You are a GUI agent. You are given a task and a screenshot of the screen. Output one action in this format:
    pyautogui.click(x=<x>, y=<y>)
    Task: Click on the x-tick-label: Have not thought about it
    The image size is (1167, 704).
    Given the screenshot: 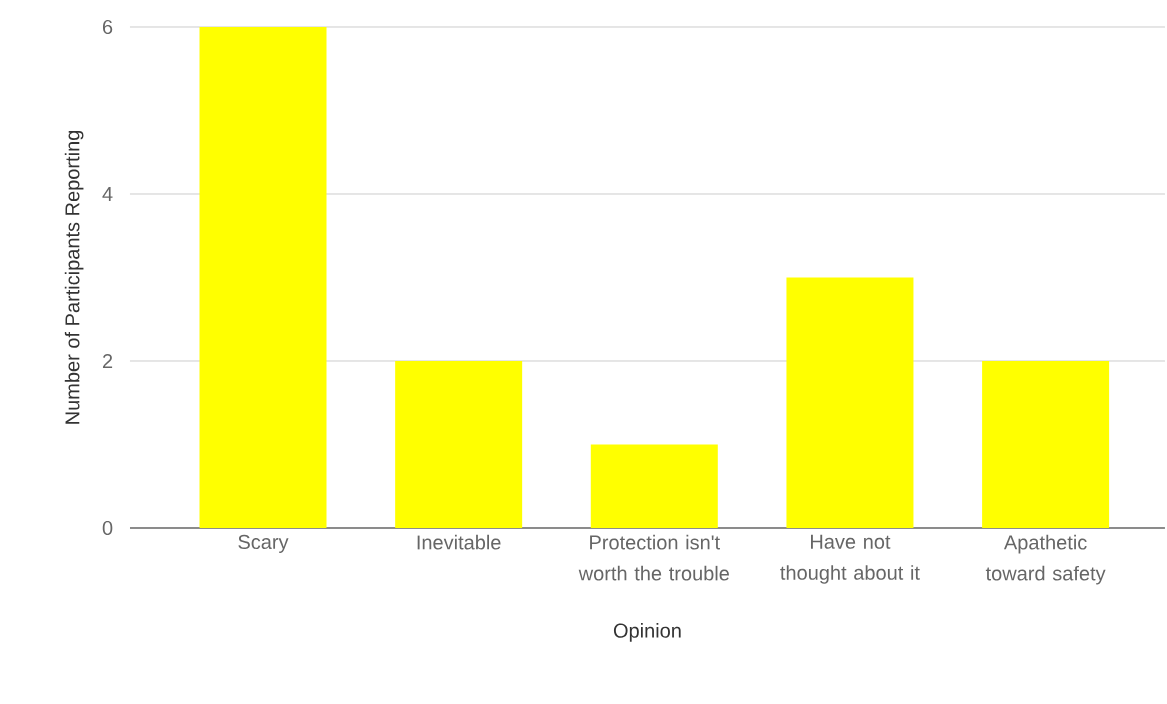 What is the action you would take?
    pyautogui.click(x=850, y=559)
    